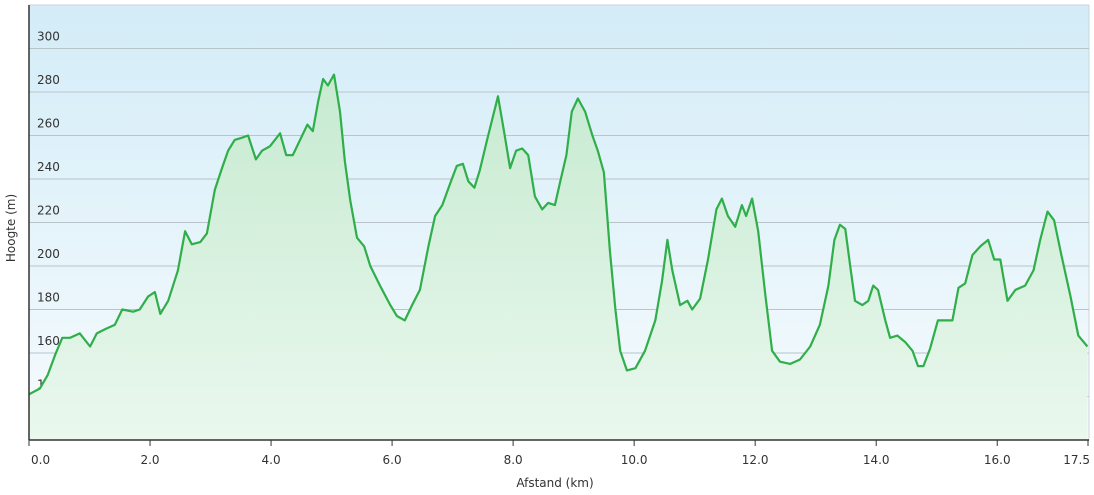 The width and height of the screenshot is (1094, 495). What do you see at coordinates (876, 460) in the screenshot?
I see `x-tick-label: 14.0` at bounding box center [876, 460].